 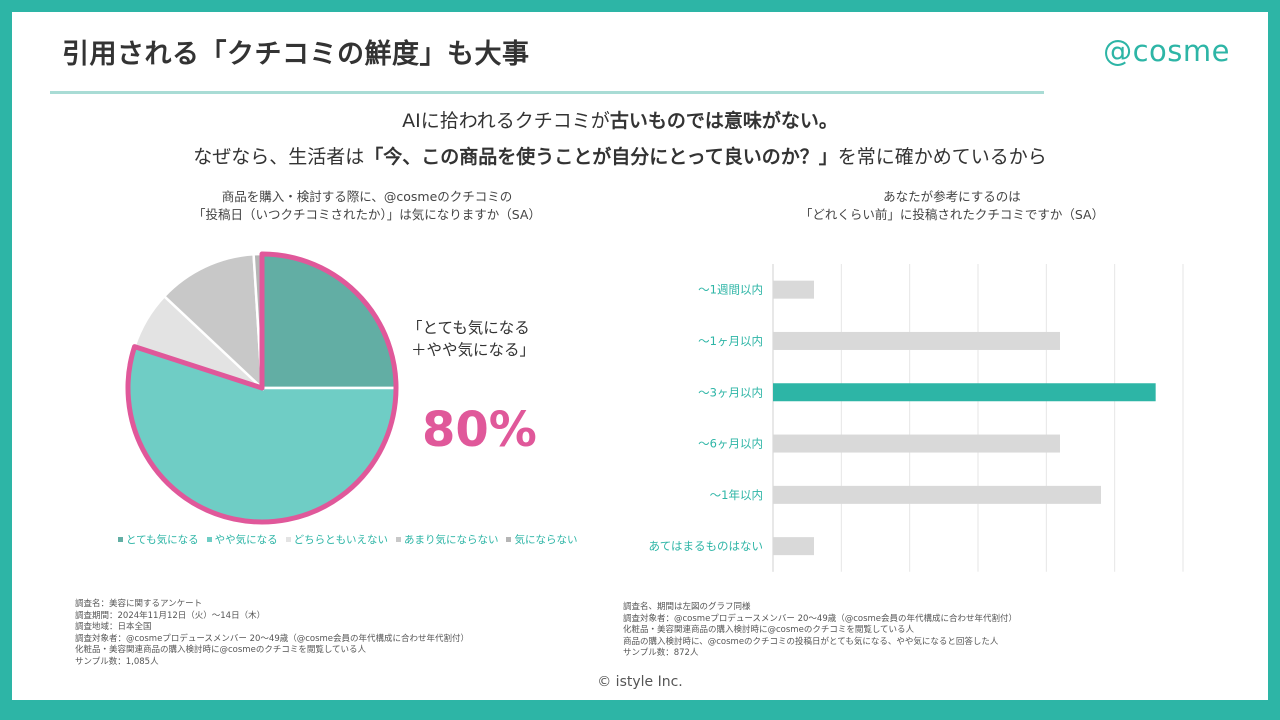 I want to click on survey-note-line: サンプル数：1,085人, so click(x=117, y=661).